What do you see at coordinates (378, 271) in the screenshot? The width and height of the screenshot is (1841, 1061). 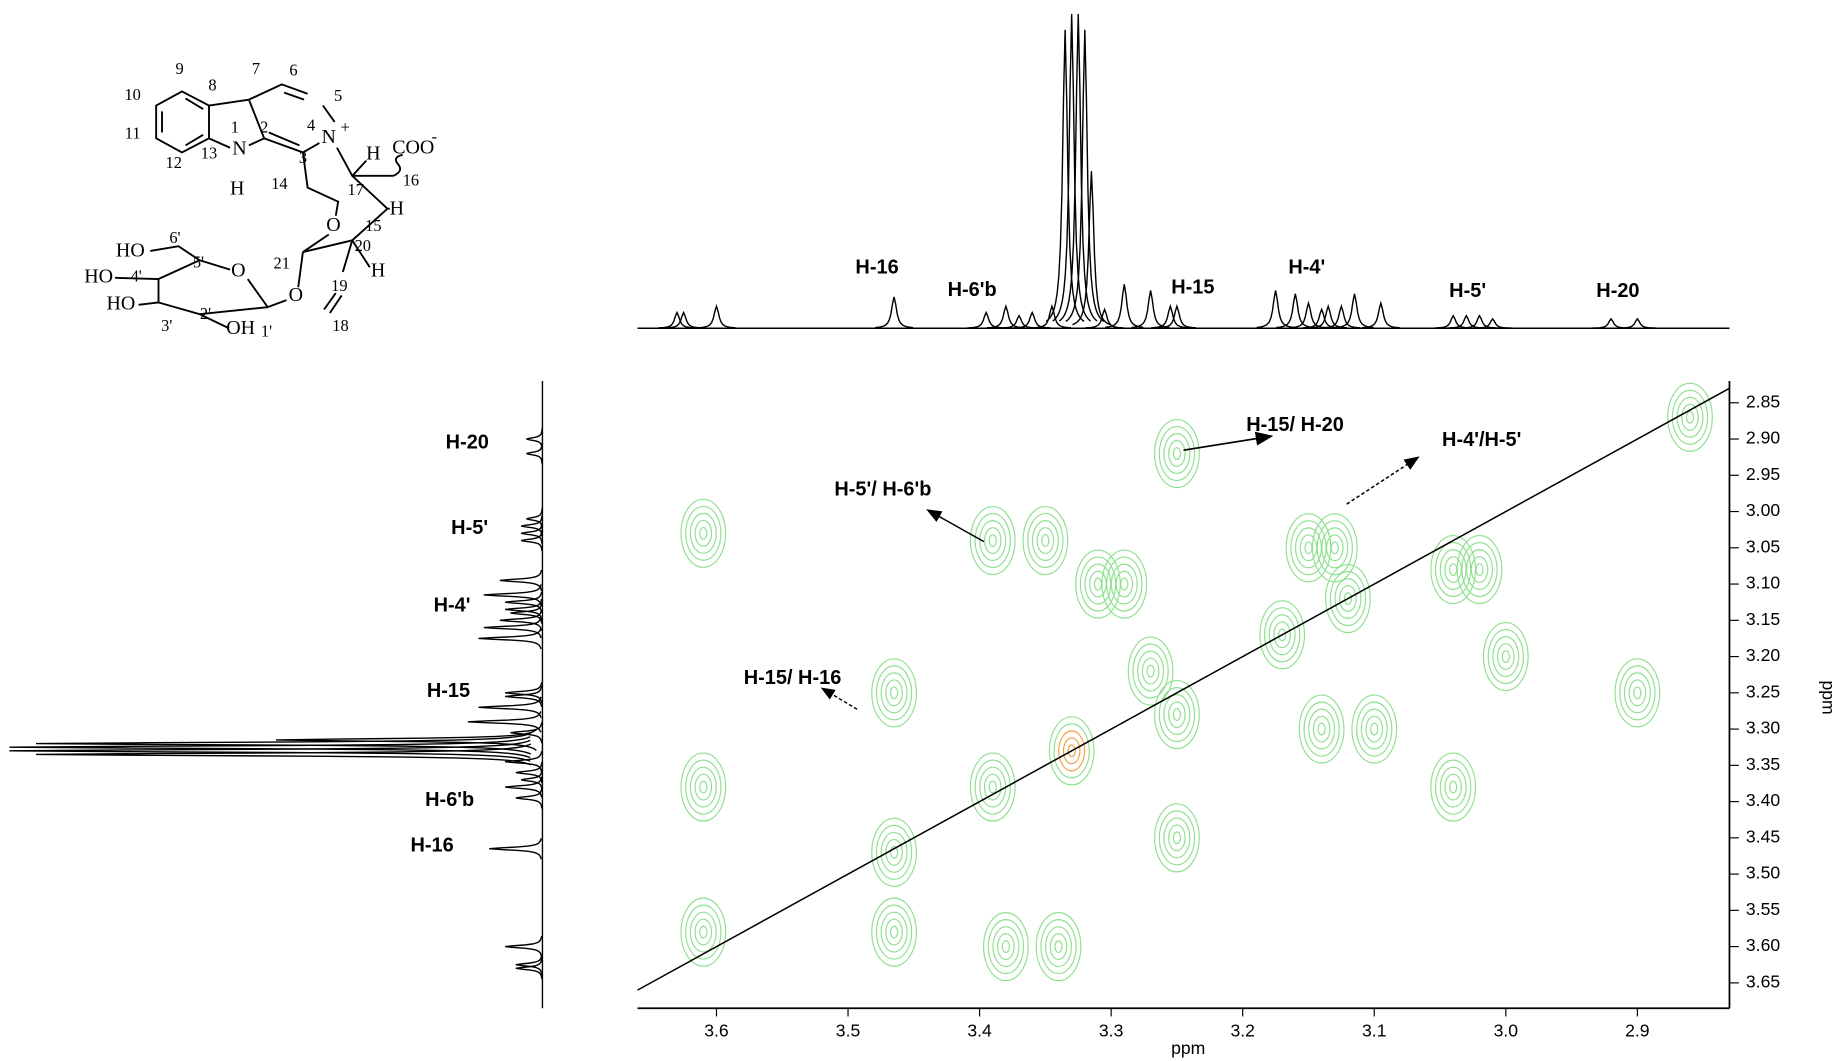 I see `atom-label: H` at bounding box center [378, 271].